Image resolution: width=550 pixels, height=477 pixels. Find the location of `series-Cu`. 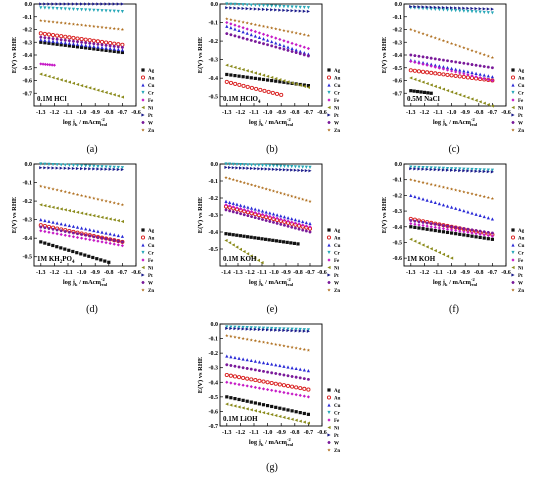

series-Cu is located at coordinates (267, 40).